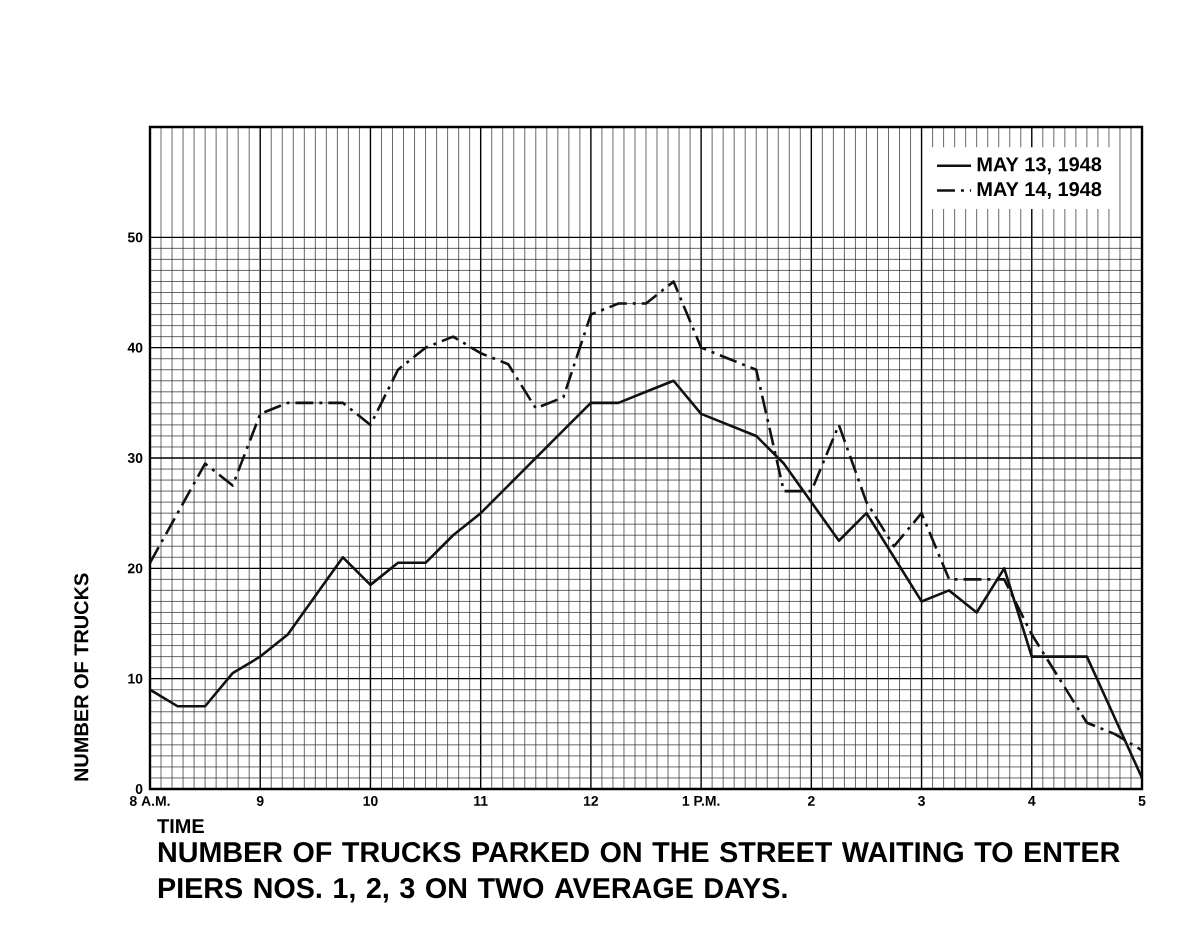 This screenshot has width=1200, height=927. I want to click on x-tick-label: 3, so click(921, 801).